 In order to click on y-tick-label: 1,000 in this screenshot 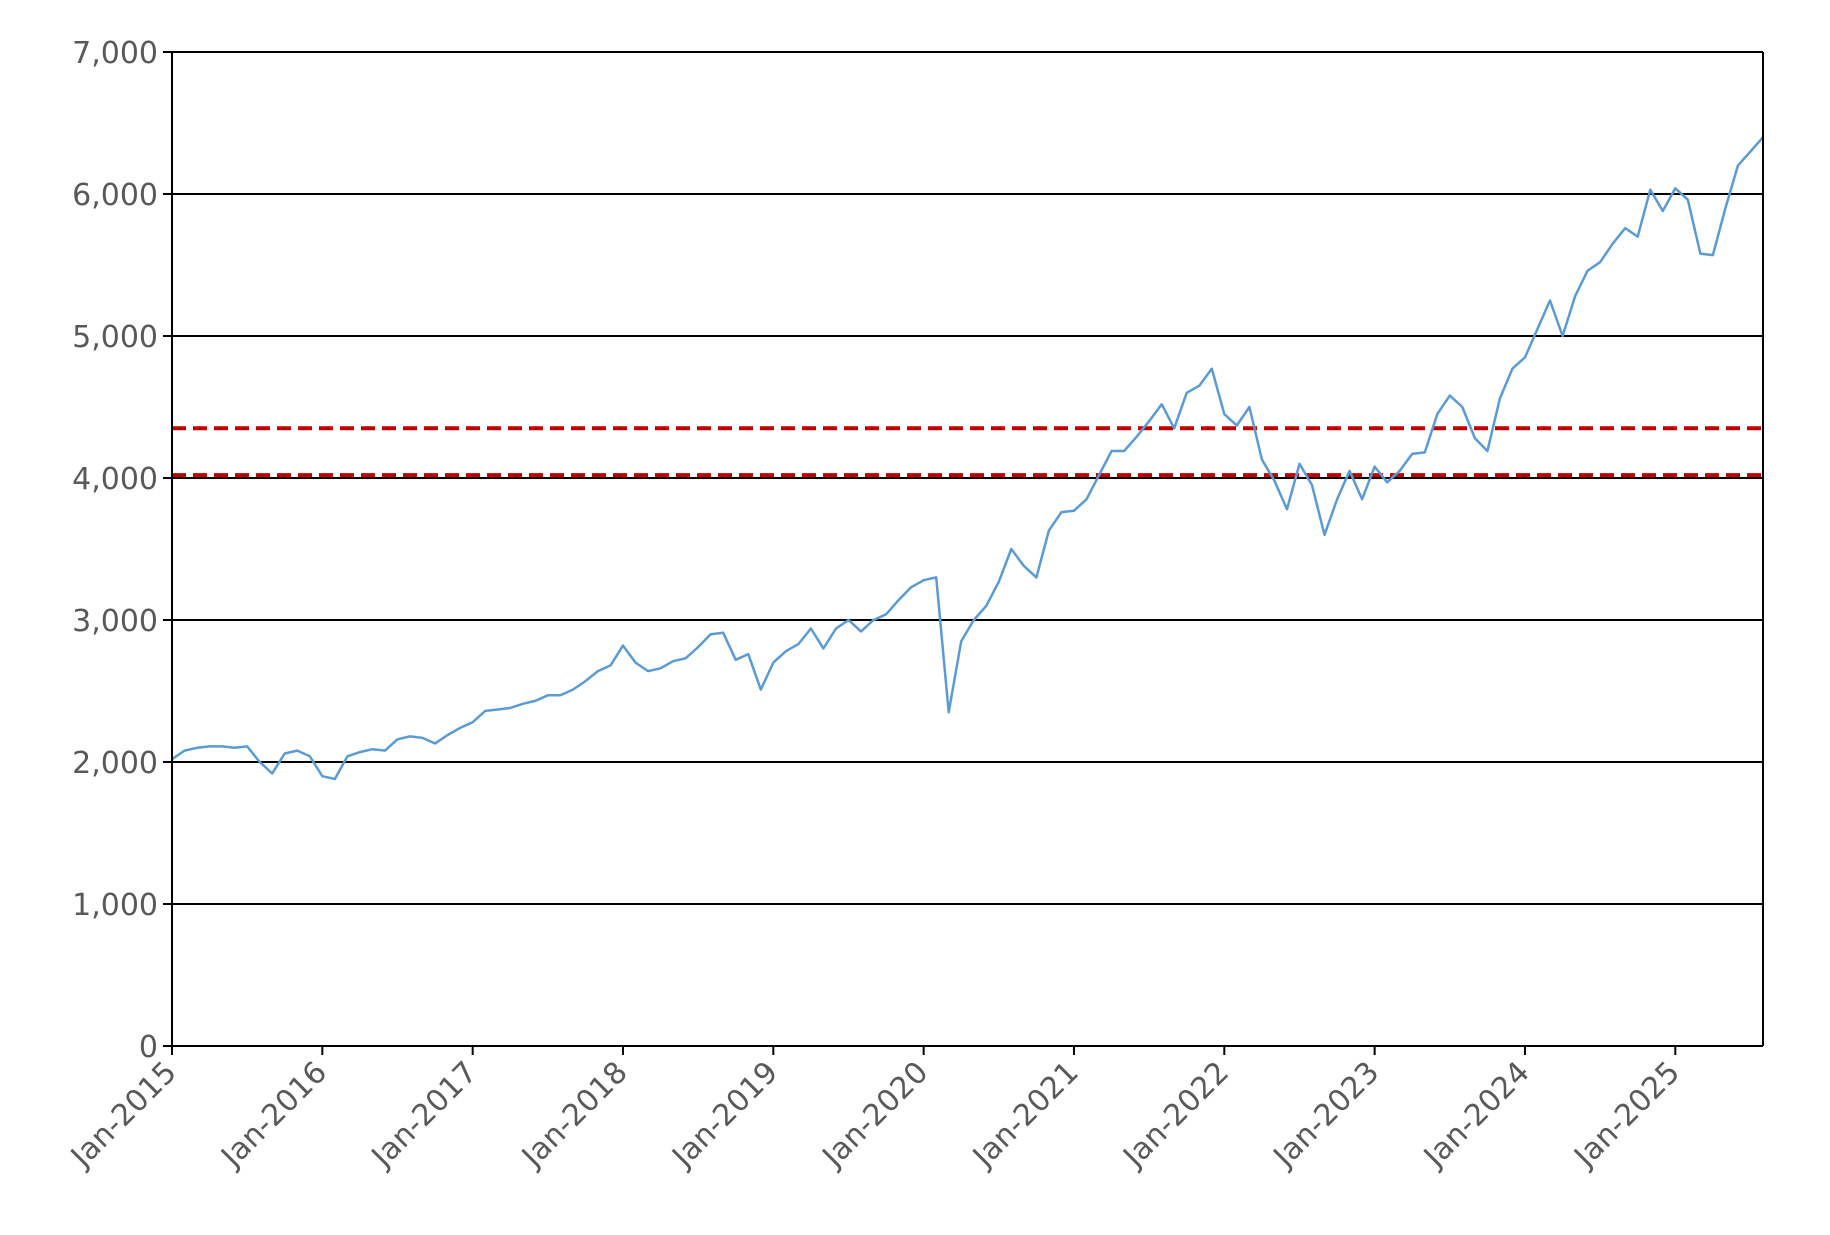, I will do `click(115, 905)`.